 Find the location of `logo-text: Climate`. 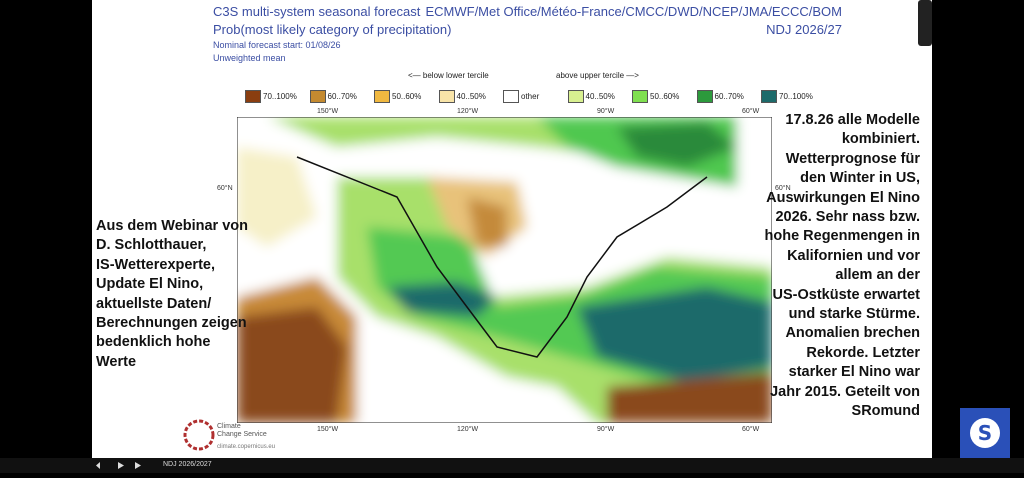

logo-text: Climate is located at coordinates (229, 426).